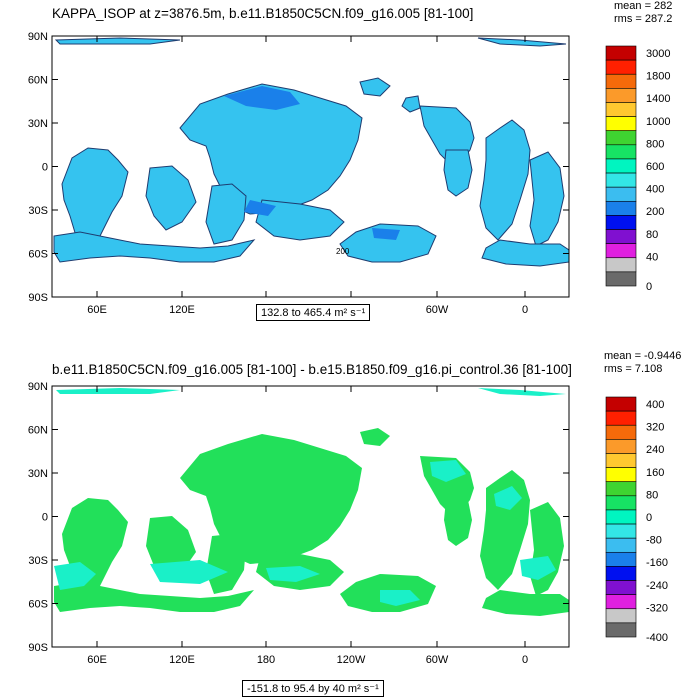 This screenshot has width=700, height=700. What do you see at coordinates (351, 660) in the screenshot?
I see `lon-label: 120W` at bounding box center [351, 660].